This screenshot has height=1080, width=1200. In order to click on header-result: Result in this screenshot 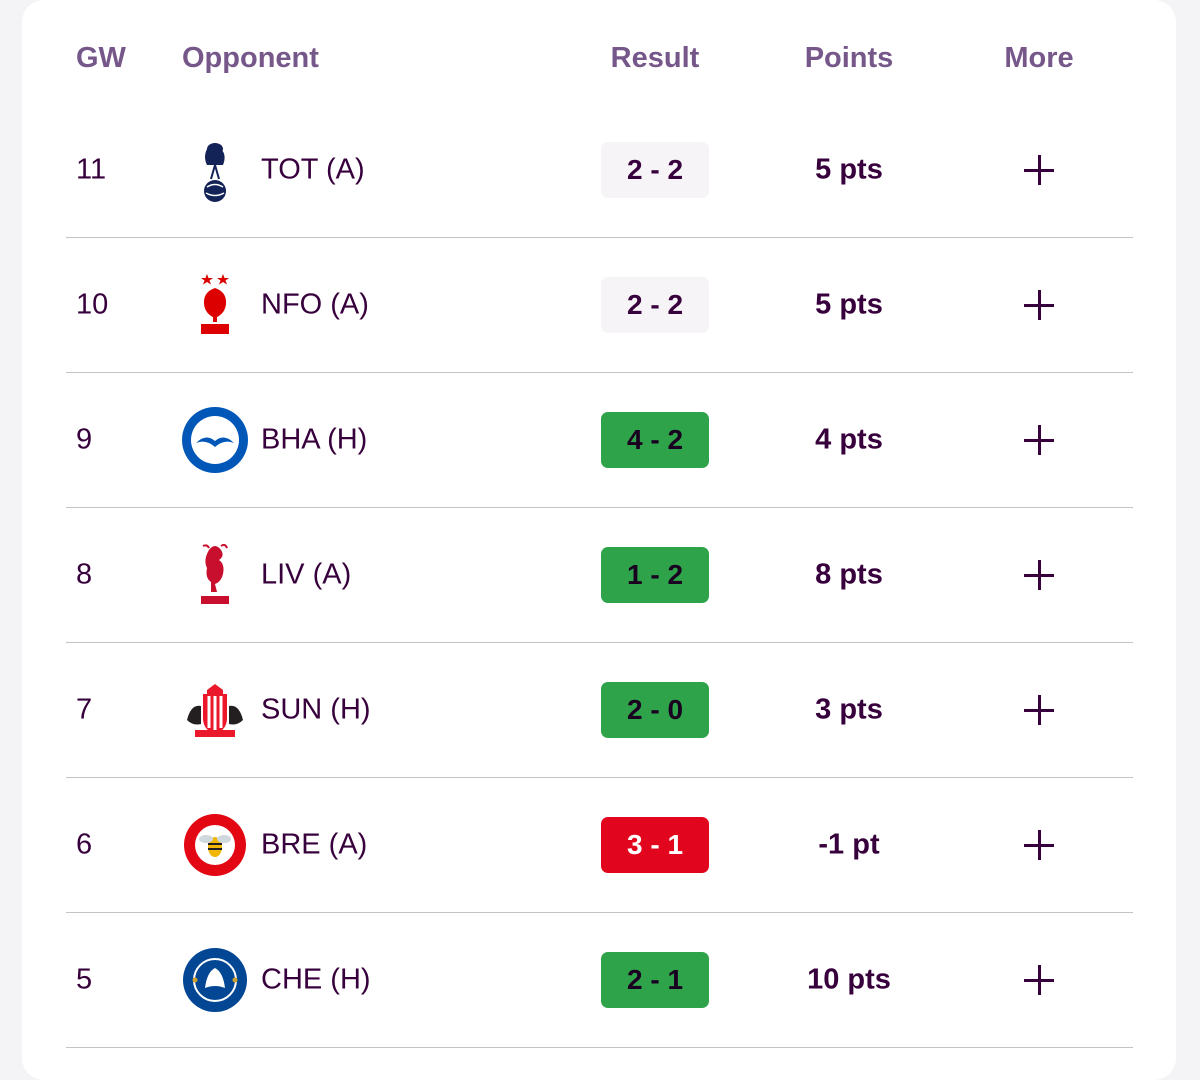, I will do `click(655, 58)`.